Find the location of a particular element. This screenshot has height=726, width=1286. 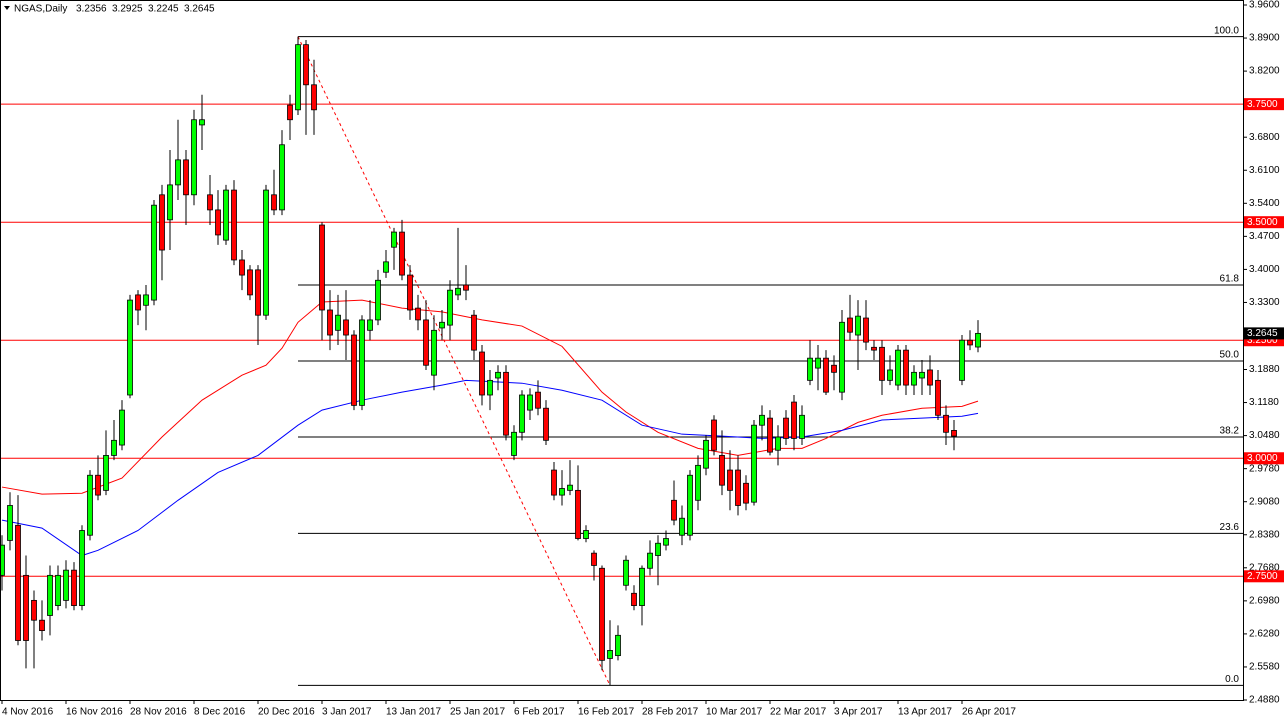

x-tick-label: 13 Jan 2017 is located at coordinates (413, 712).